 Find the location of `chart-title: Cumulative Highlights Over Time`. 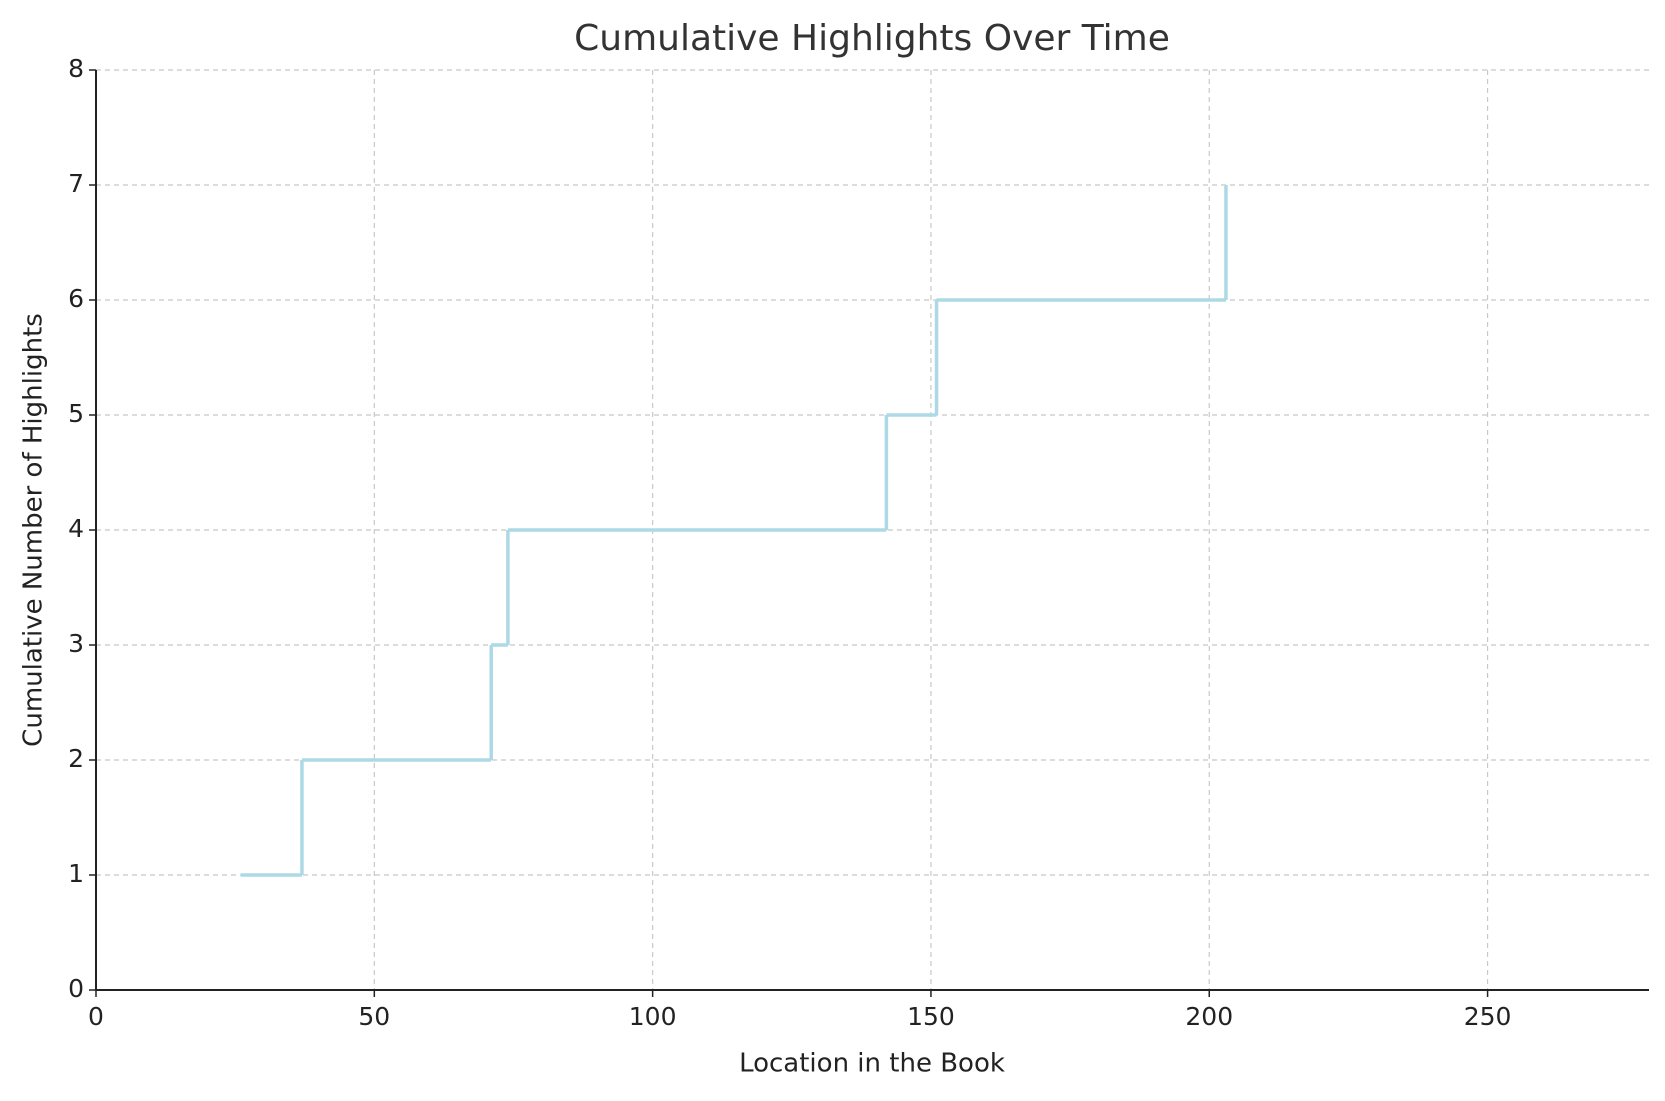

chart-title: Cumulative Highlights Over Time is located at coordinates (872, 38).